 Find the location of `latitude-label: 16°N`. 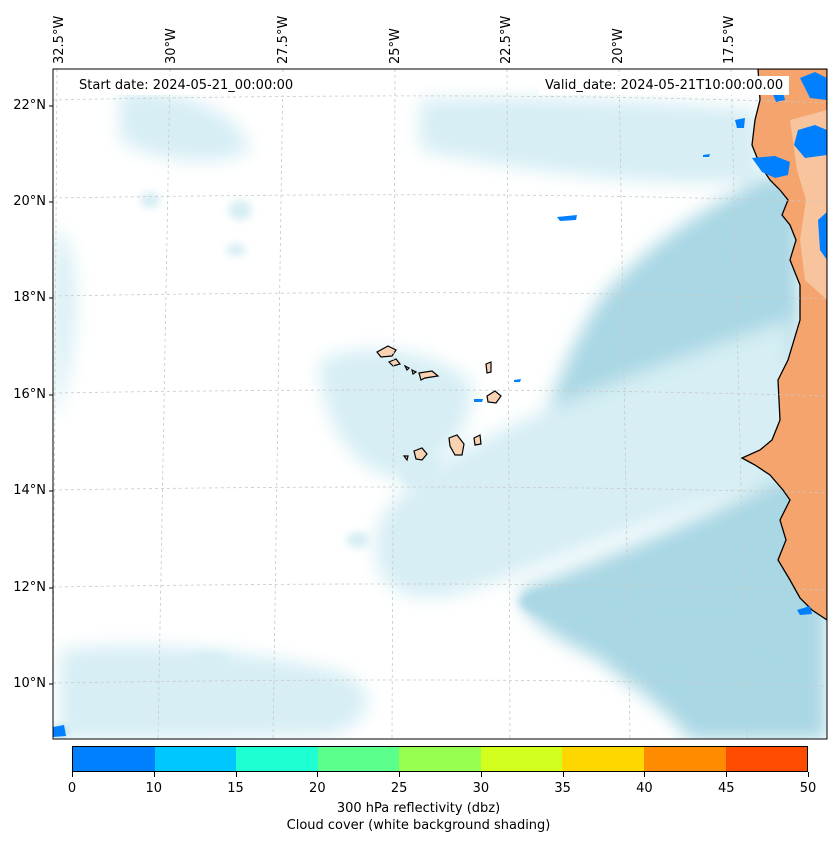

latitude-label: 16°N is located at coordinates (29, 394).